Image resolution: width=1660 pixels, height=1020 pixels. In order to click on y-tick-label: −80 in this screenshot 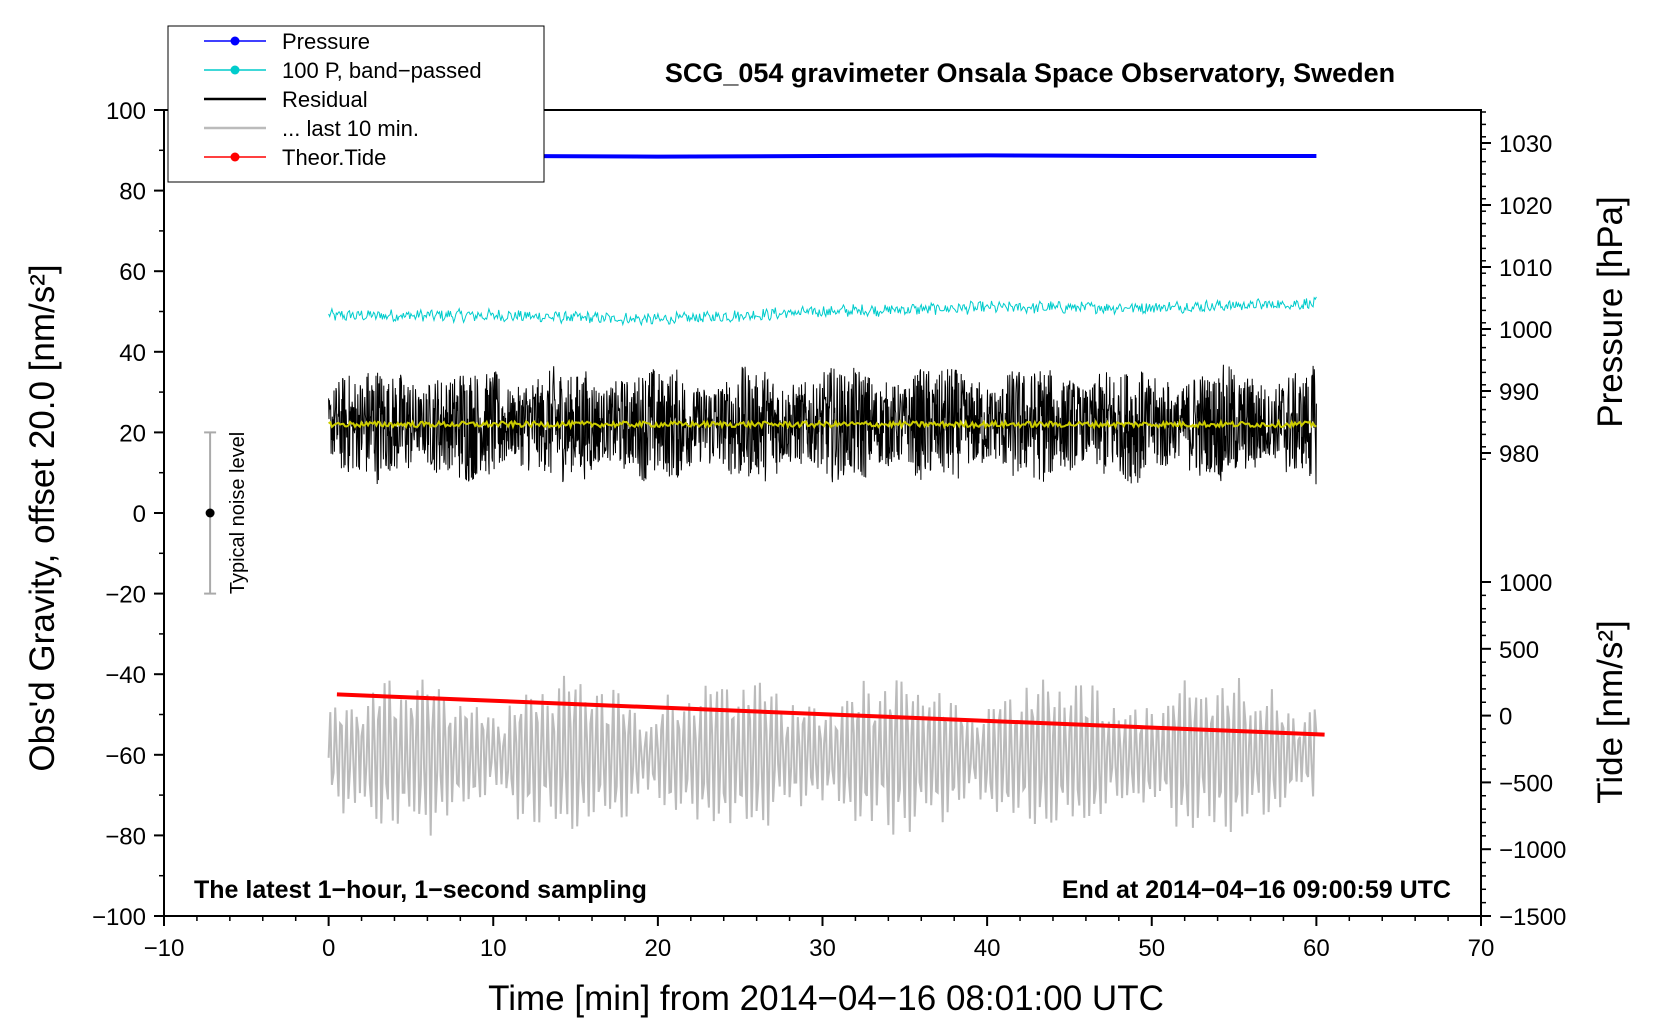, I will do `click(125, 836)`.